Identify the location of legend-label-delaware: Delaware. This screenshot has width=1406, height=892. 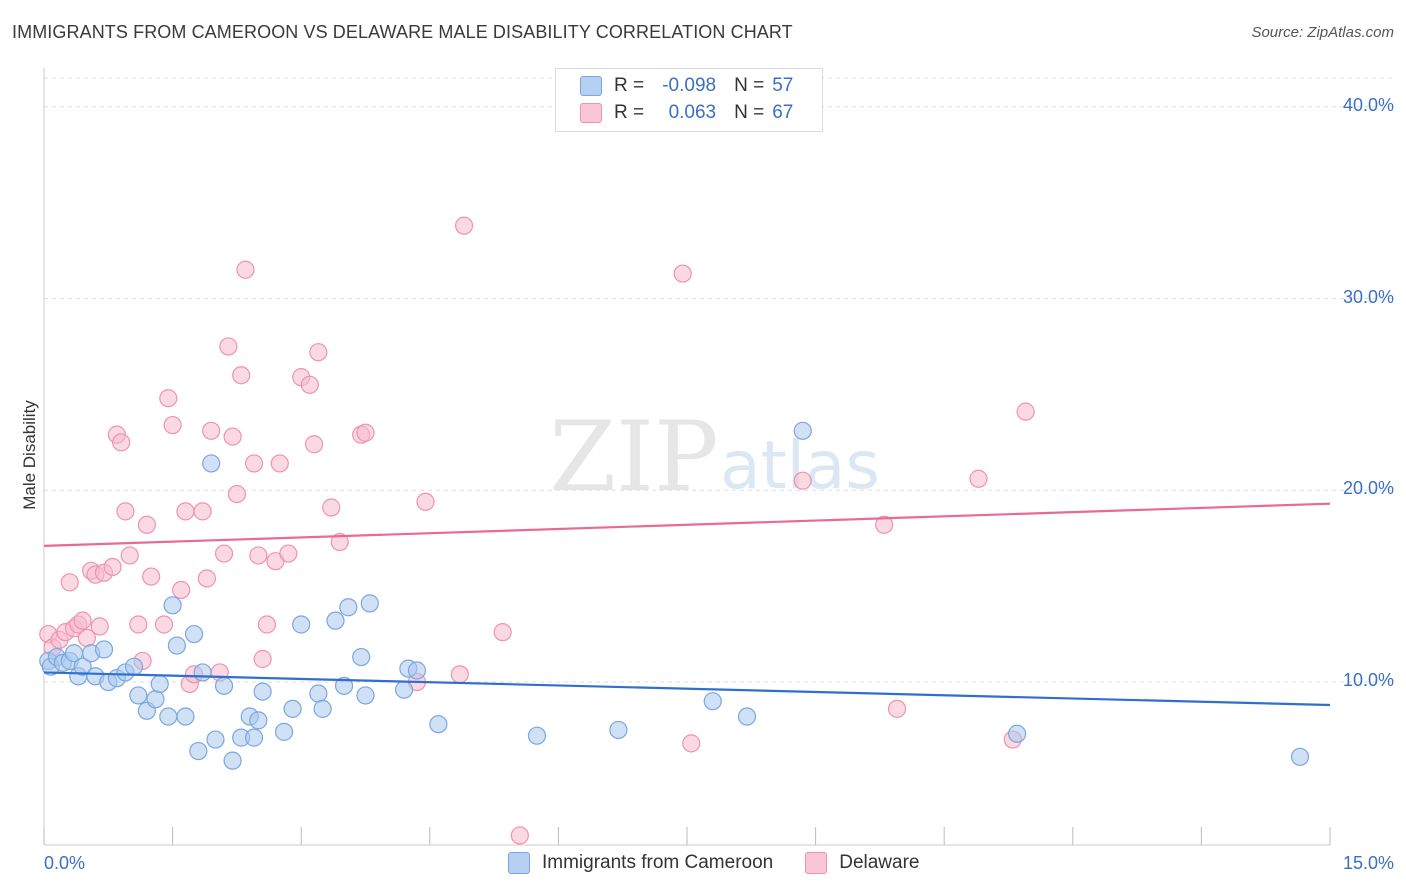
(879, 862).